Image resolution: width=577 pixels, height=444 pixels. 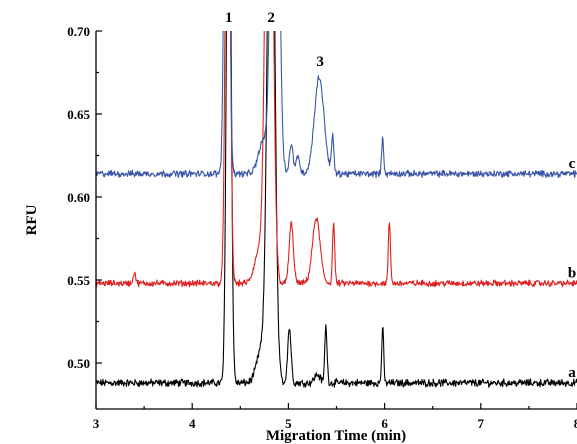 I want to click on peak-label-1: 1, so click(x=229, y=18).